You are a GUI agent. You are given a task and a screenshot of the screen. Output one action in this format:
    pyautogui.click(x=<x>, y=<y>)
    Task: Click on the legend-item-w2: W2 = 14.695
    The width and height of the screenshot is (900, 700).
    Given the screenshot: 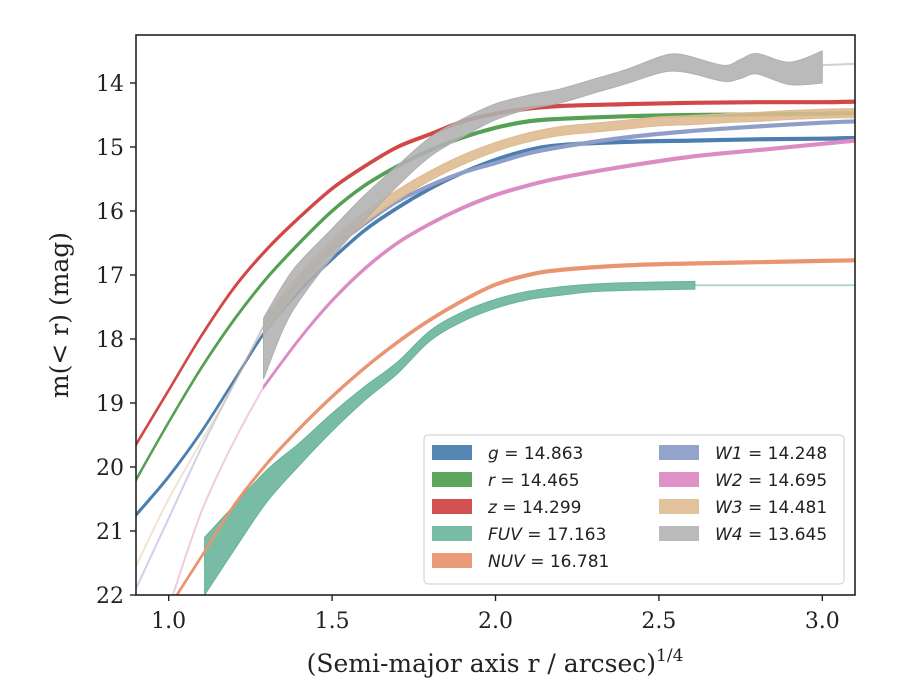 What is the action you would take?
    pyautogui.click(x=743, y=481)
    